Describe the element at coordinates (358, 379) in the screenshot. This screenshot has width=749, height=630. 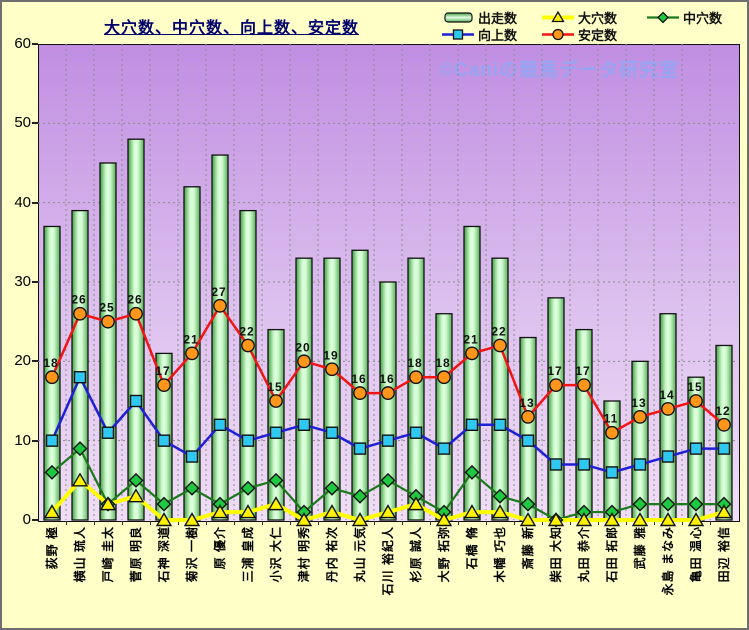
I see `data-label-stability: 16` at that location.